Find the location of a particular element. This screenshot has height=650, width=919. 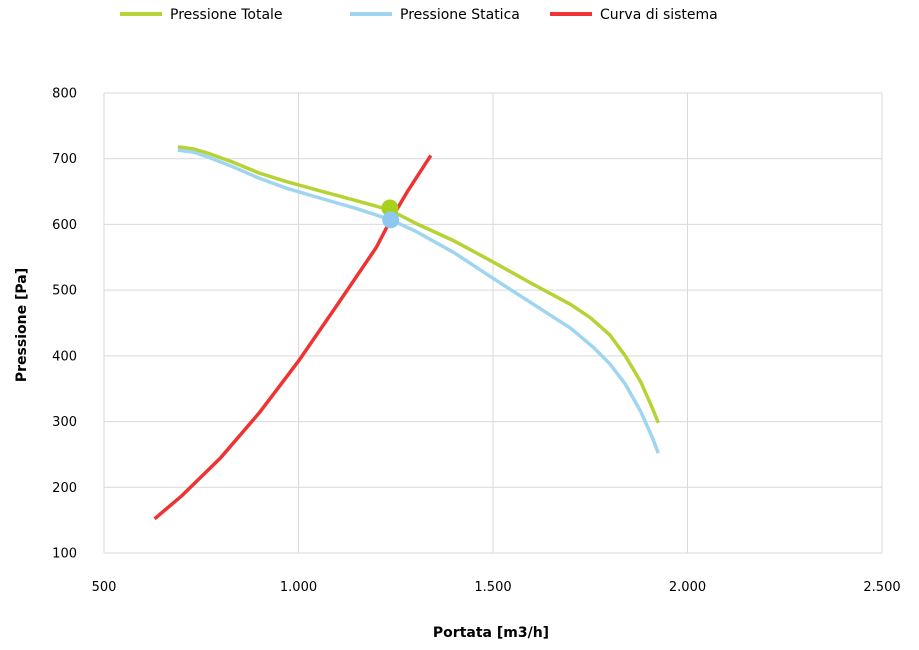

y-tick-label: 300 is located at coordinates (64, 422).